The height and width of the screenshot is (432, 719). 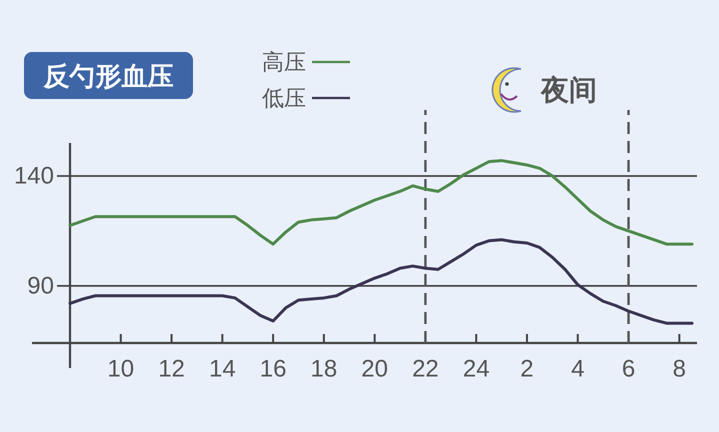 I want to click on legend-label: 高压, so click(x=284, y=62).